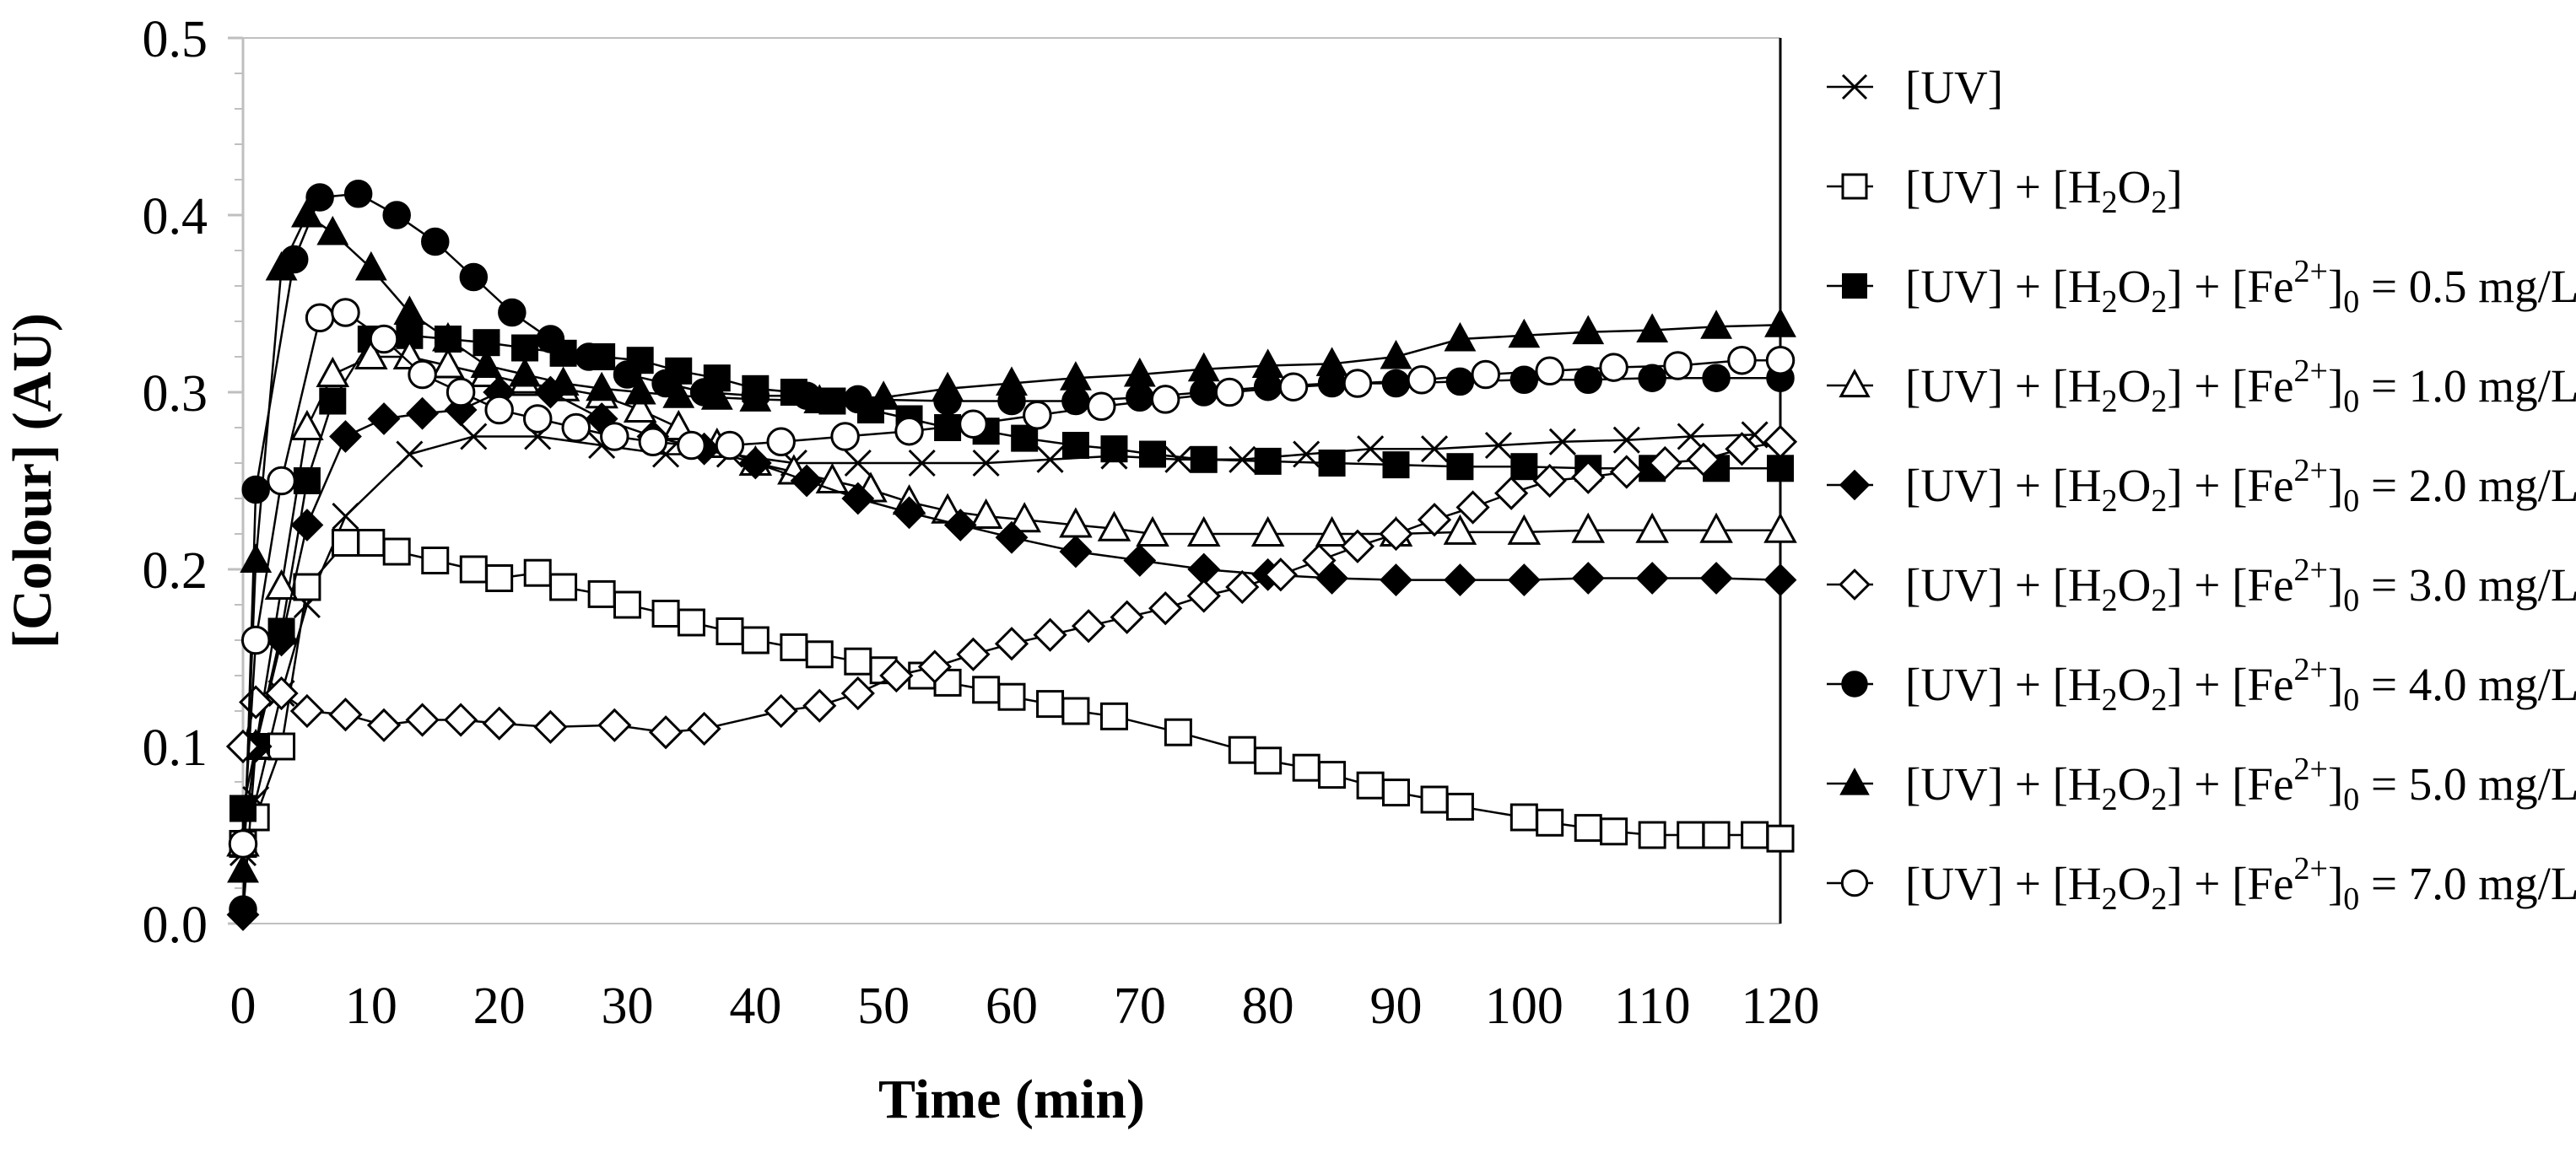 This screenshot has height=1153, width=2576. What do you see at coordinates (175, 394) in the screenshot?
I see `y-tick-label: 0.3` at bounding box center [175, 394].